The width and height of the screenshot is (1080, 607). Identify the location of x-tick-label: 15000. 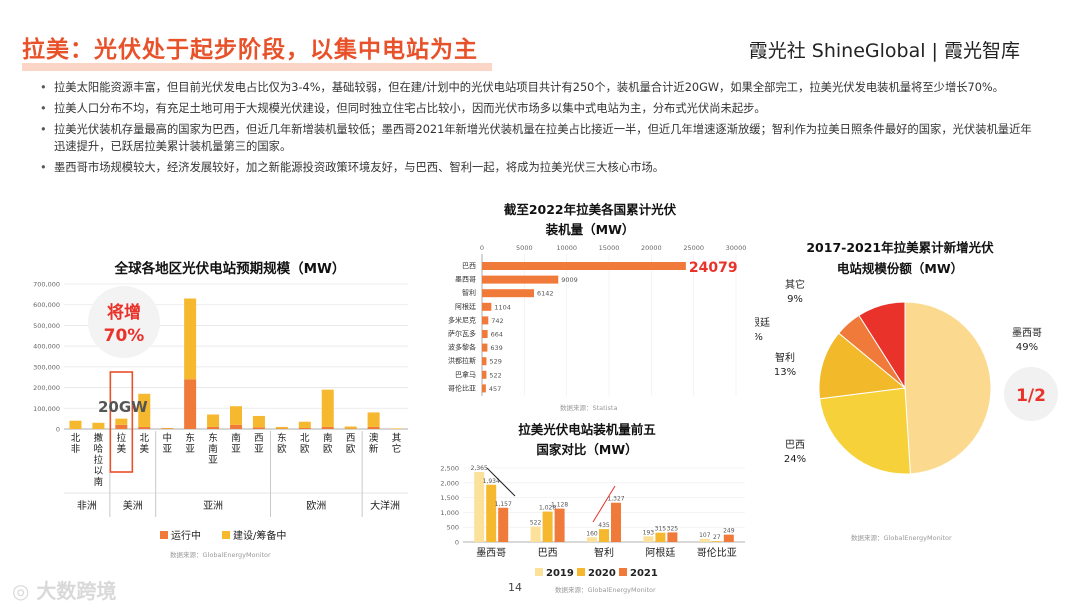
(609, 248).